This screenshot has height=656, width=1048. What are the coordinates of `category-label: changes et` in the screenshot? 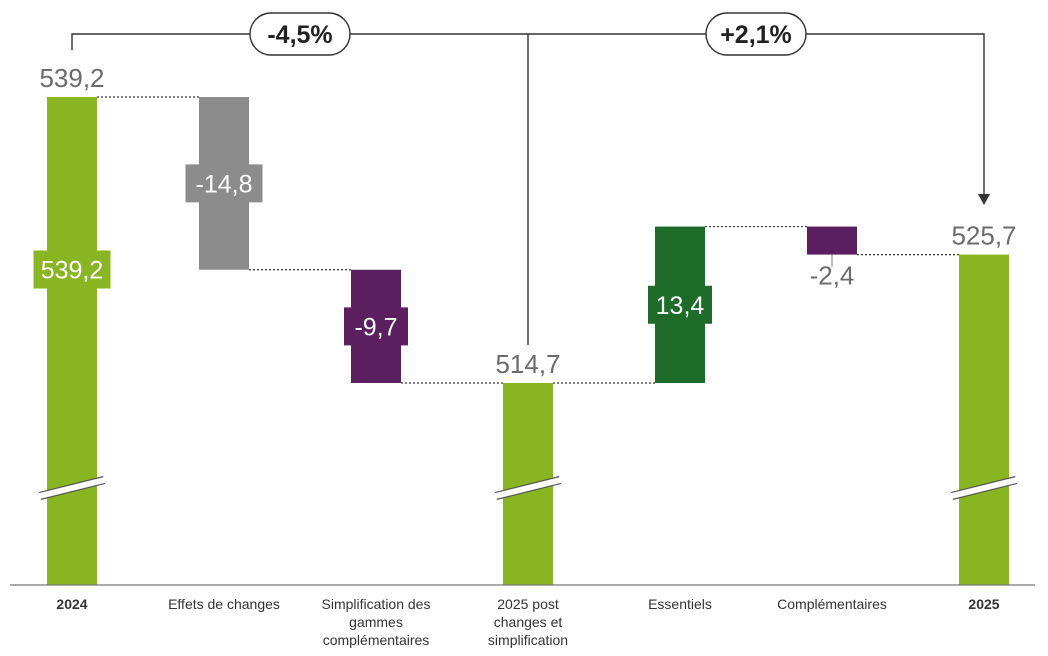 It's located at (528, 622).